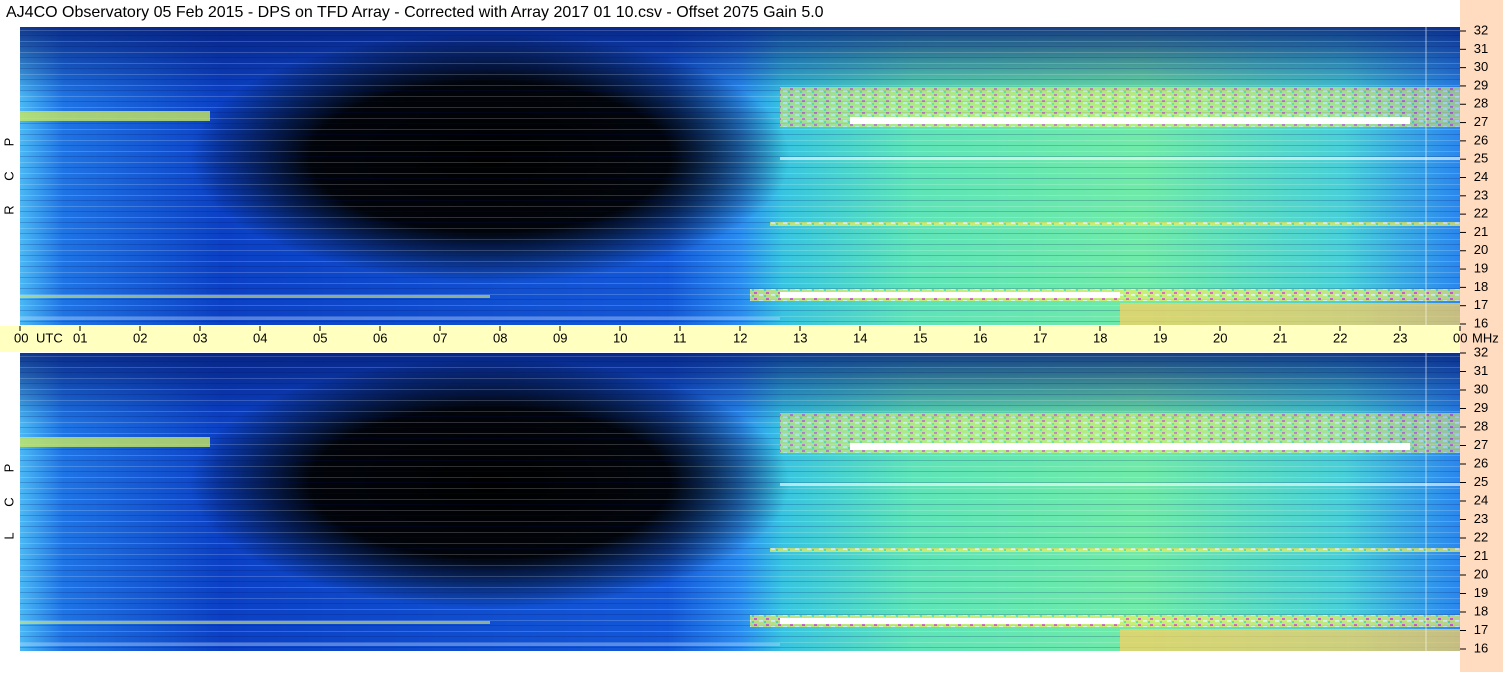 The height and width of the screenshot is (677, 1503). Describe the element at coordinates (260, 337) in the screenshot. I see `time-label: 04` at that location.